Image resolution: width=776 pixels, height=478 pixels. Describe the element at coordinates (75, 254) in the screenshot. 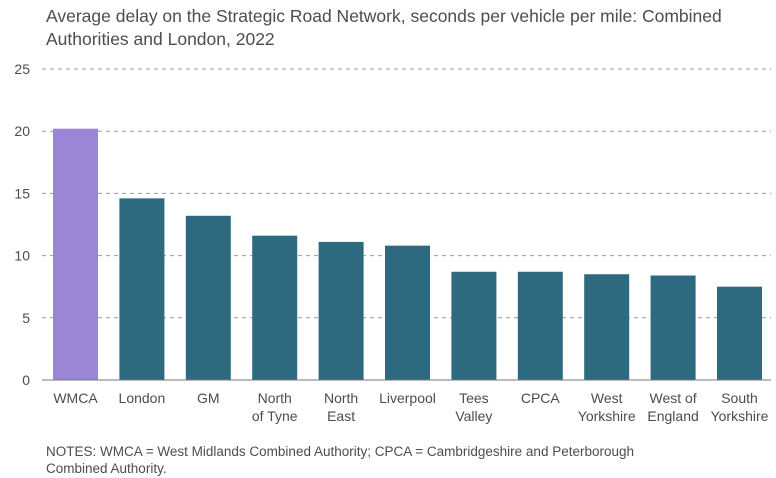

I see `bar-wmca` at that location.